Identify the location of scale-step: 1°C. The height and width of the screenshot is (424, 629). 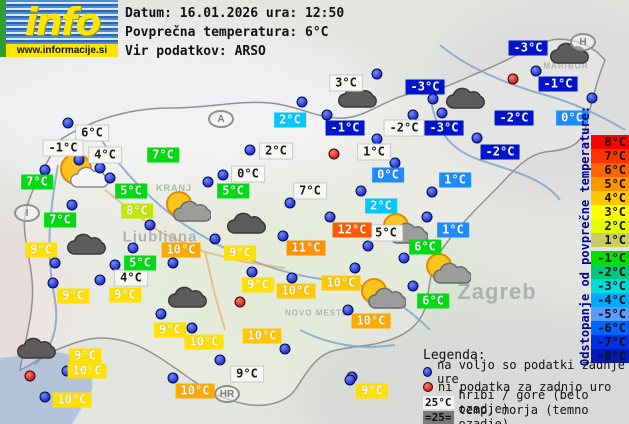
(610, 240).